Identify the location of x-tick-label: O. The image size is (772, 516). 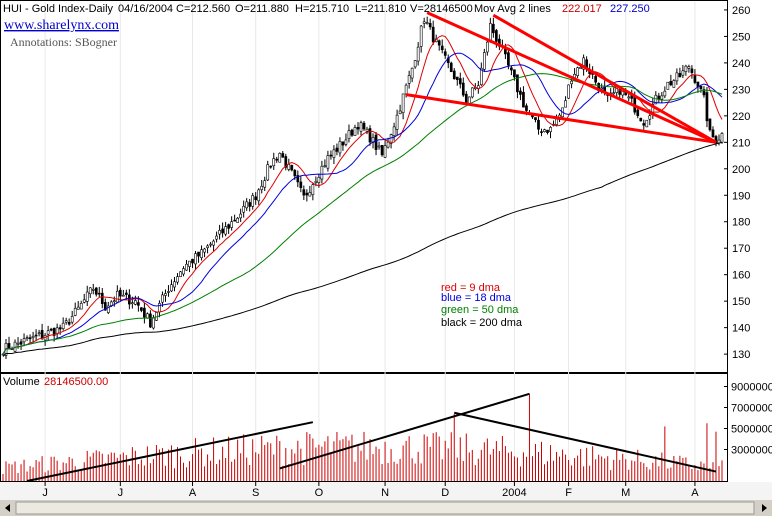
(319, 493).